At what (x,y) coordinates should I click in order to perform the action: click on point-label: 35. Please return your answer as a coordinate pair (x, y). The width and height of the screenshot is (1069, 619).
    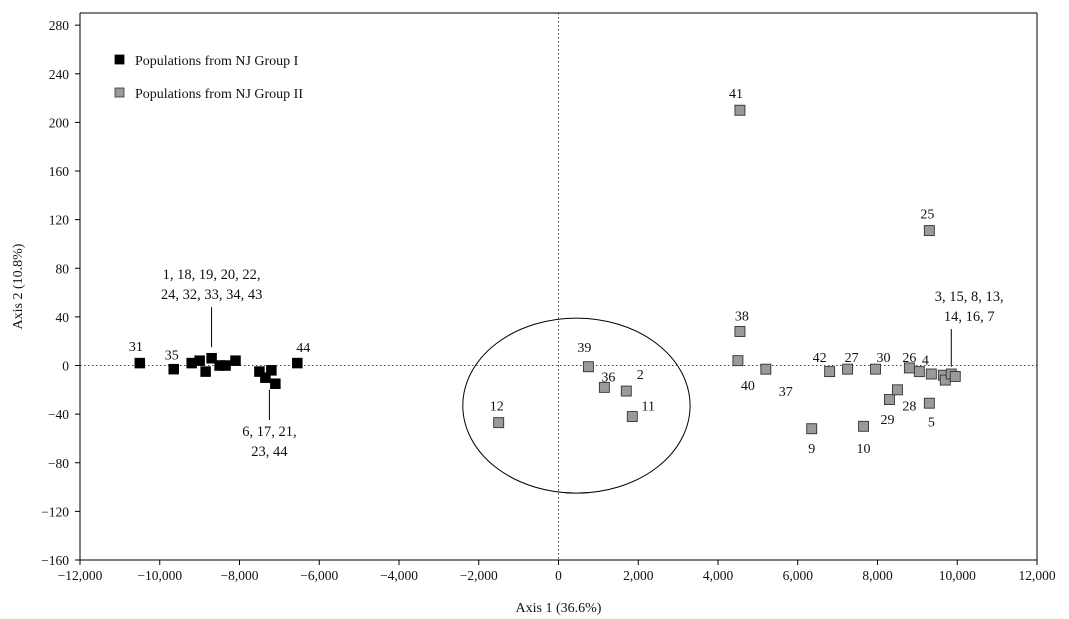
    Looking at the image, I should click on (172, 355).